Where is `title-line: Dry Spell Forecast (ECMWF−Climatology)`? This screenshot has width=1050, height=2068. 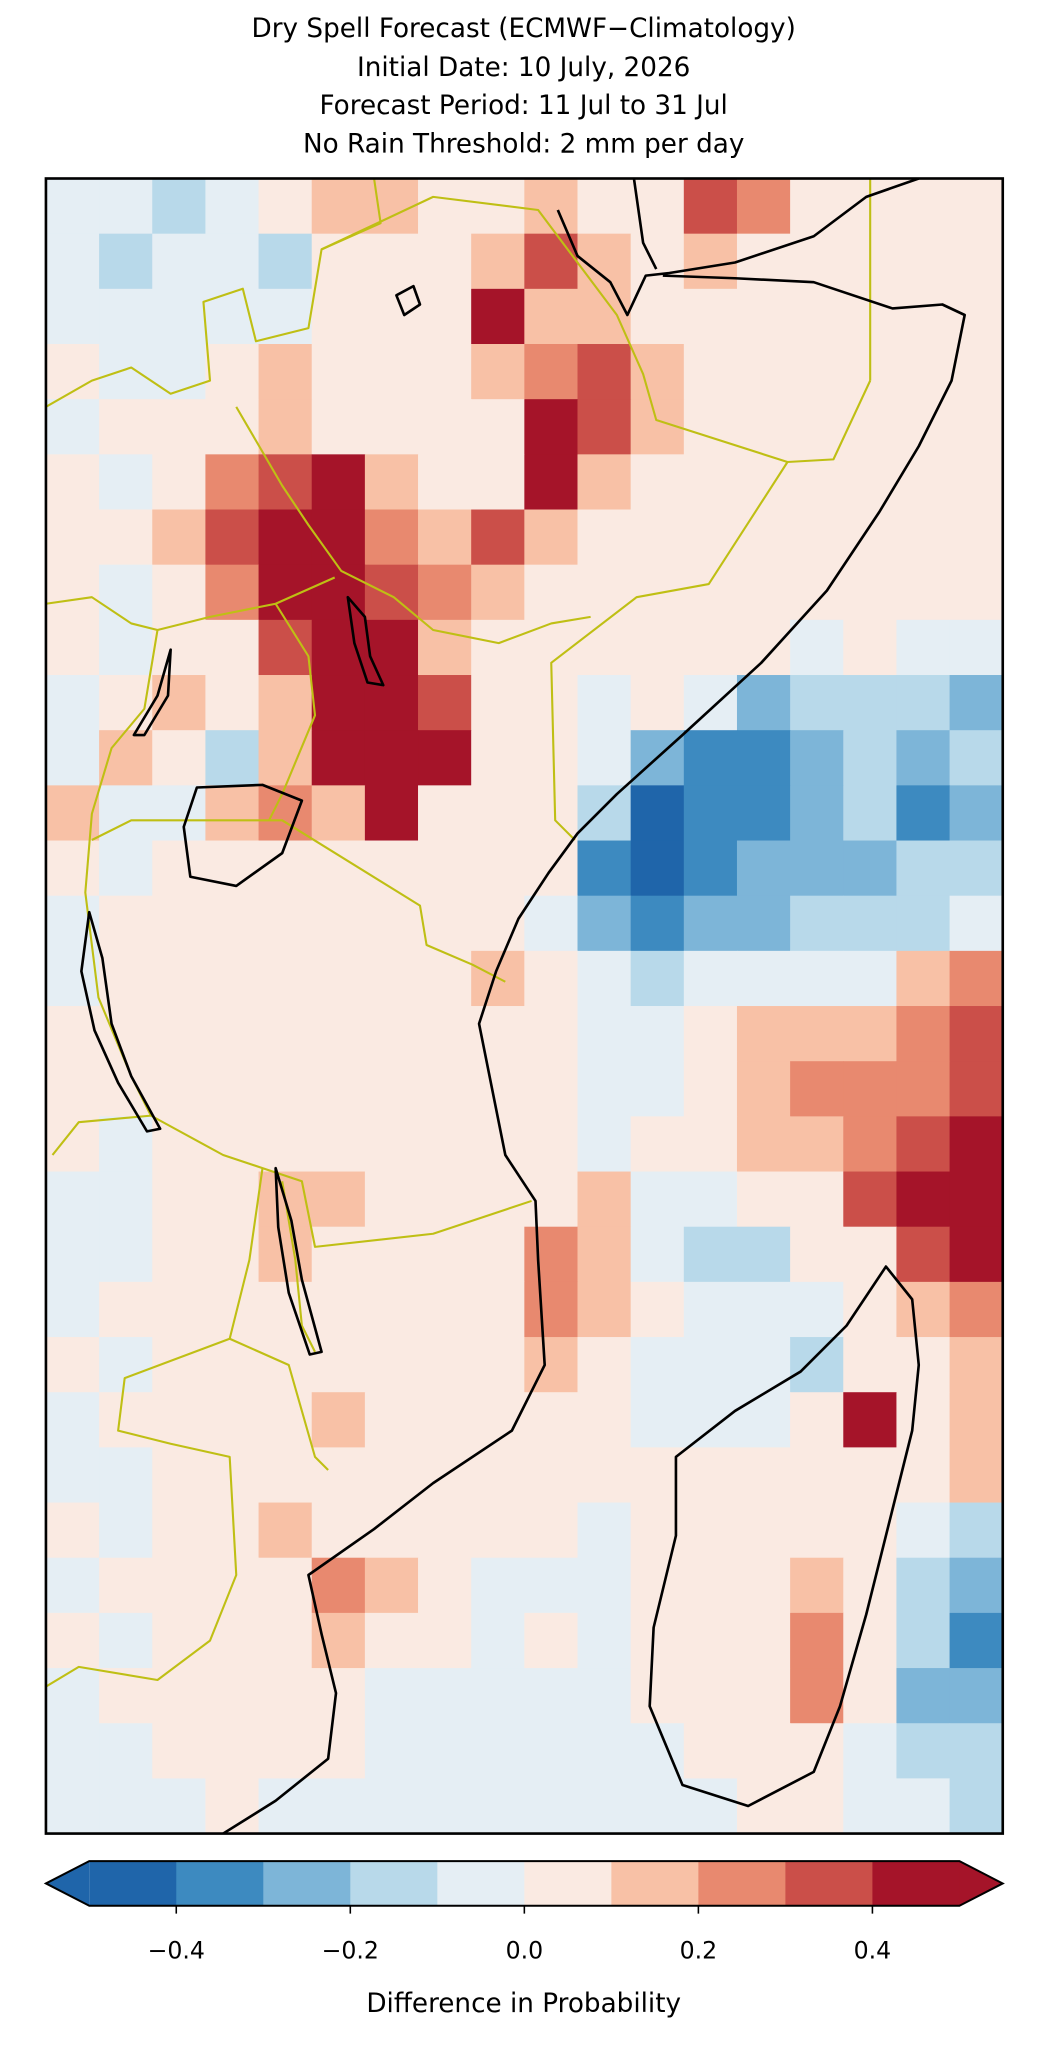
title-line: Dry Spell Forecast (ECMWF−Climatology) is located at coordinates (524, 29).